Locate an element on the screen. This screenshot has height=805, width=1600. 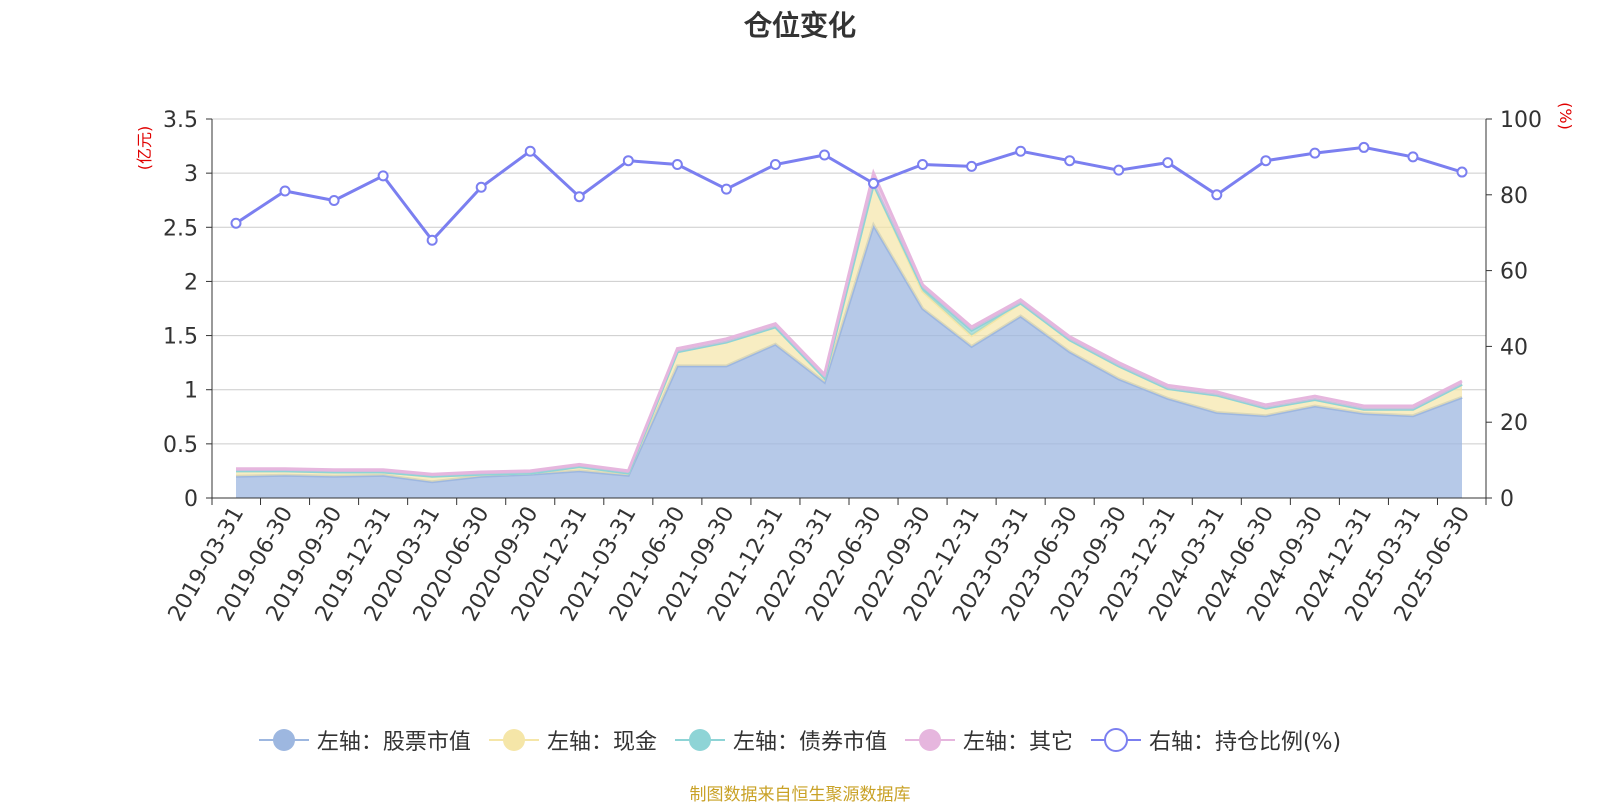
left-axis-tick-label: 2 is located at coordinates (191, 282).